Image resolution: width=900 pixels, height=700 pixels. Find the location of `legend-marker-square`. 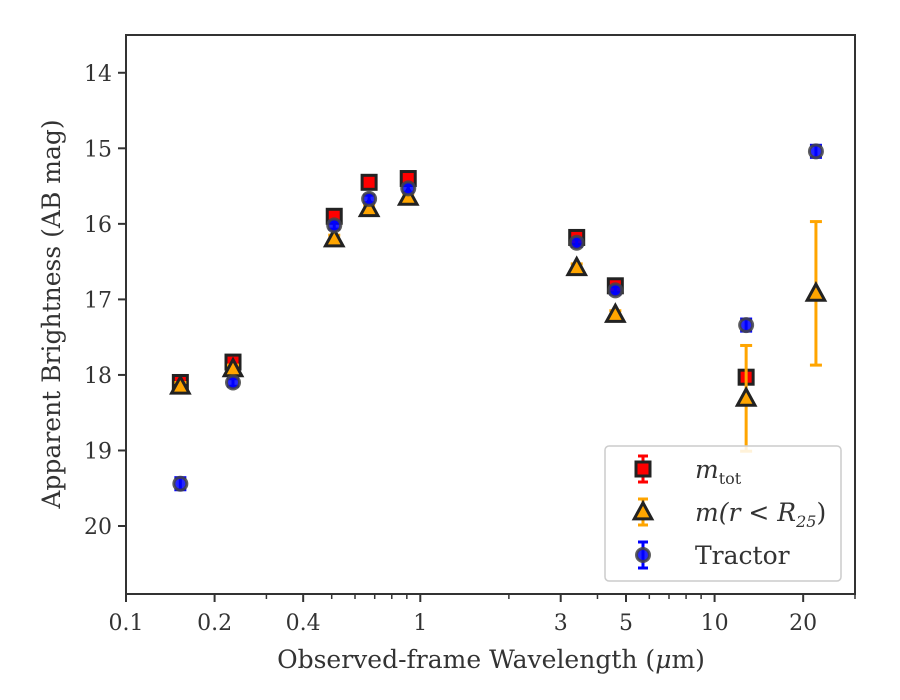

legend-marker-square is located at coordinates (643, 469).